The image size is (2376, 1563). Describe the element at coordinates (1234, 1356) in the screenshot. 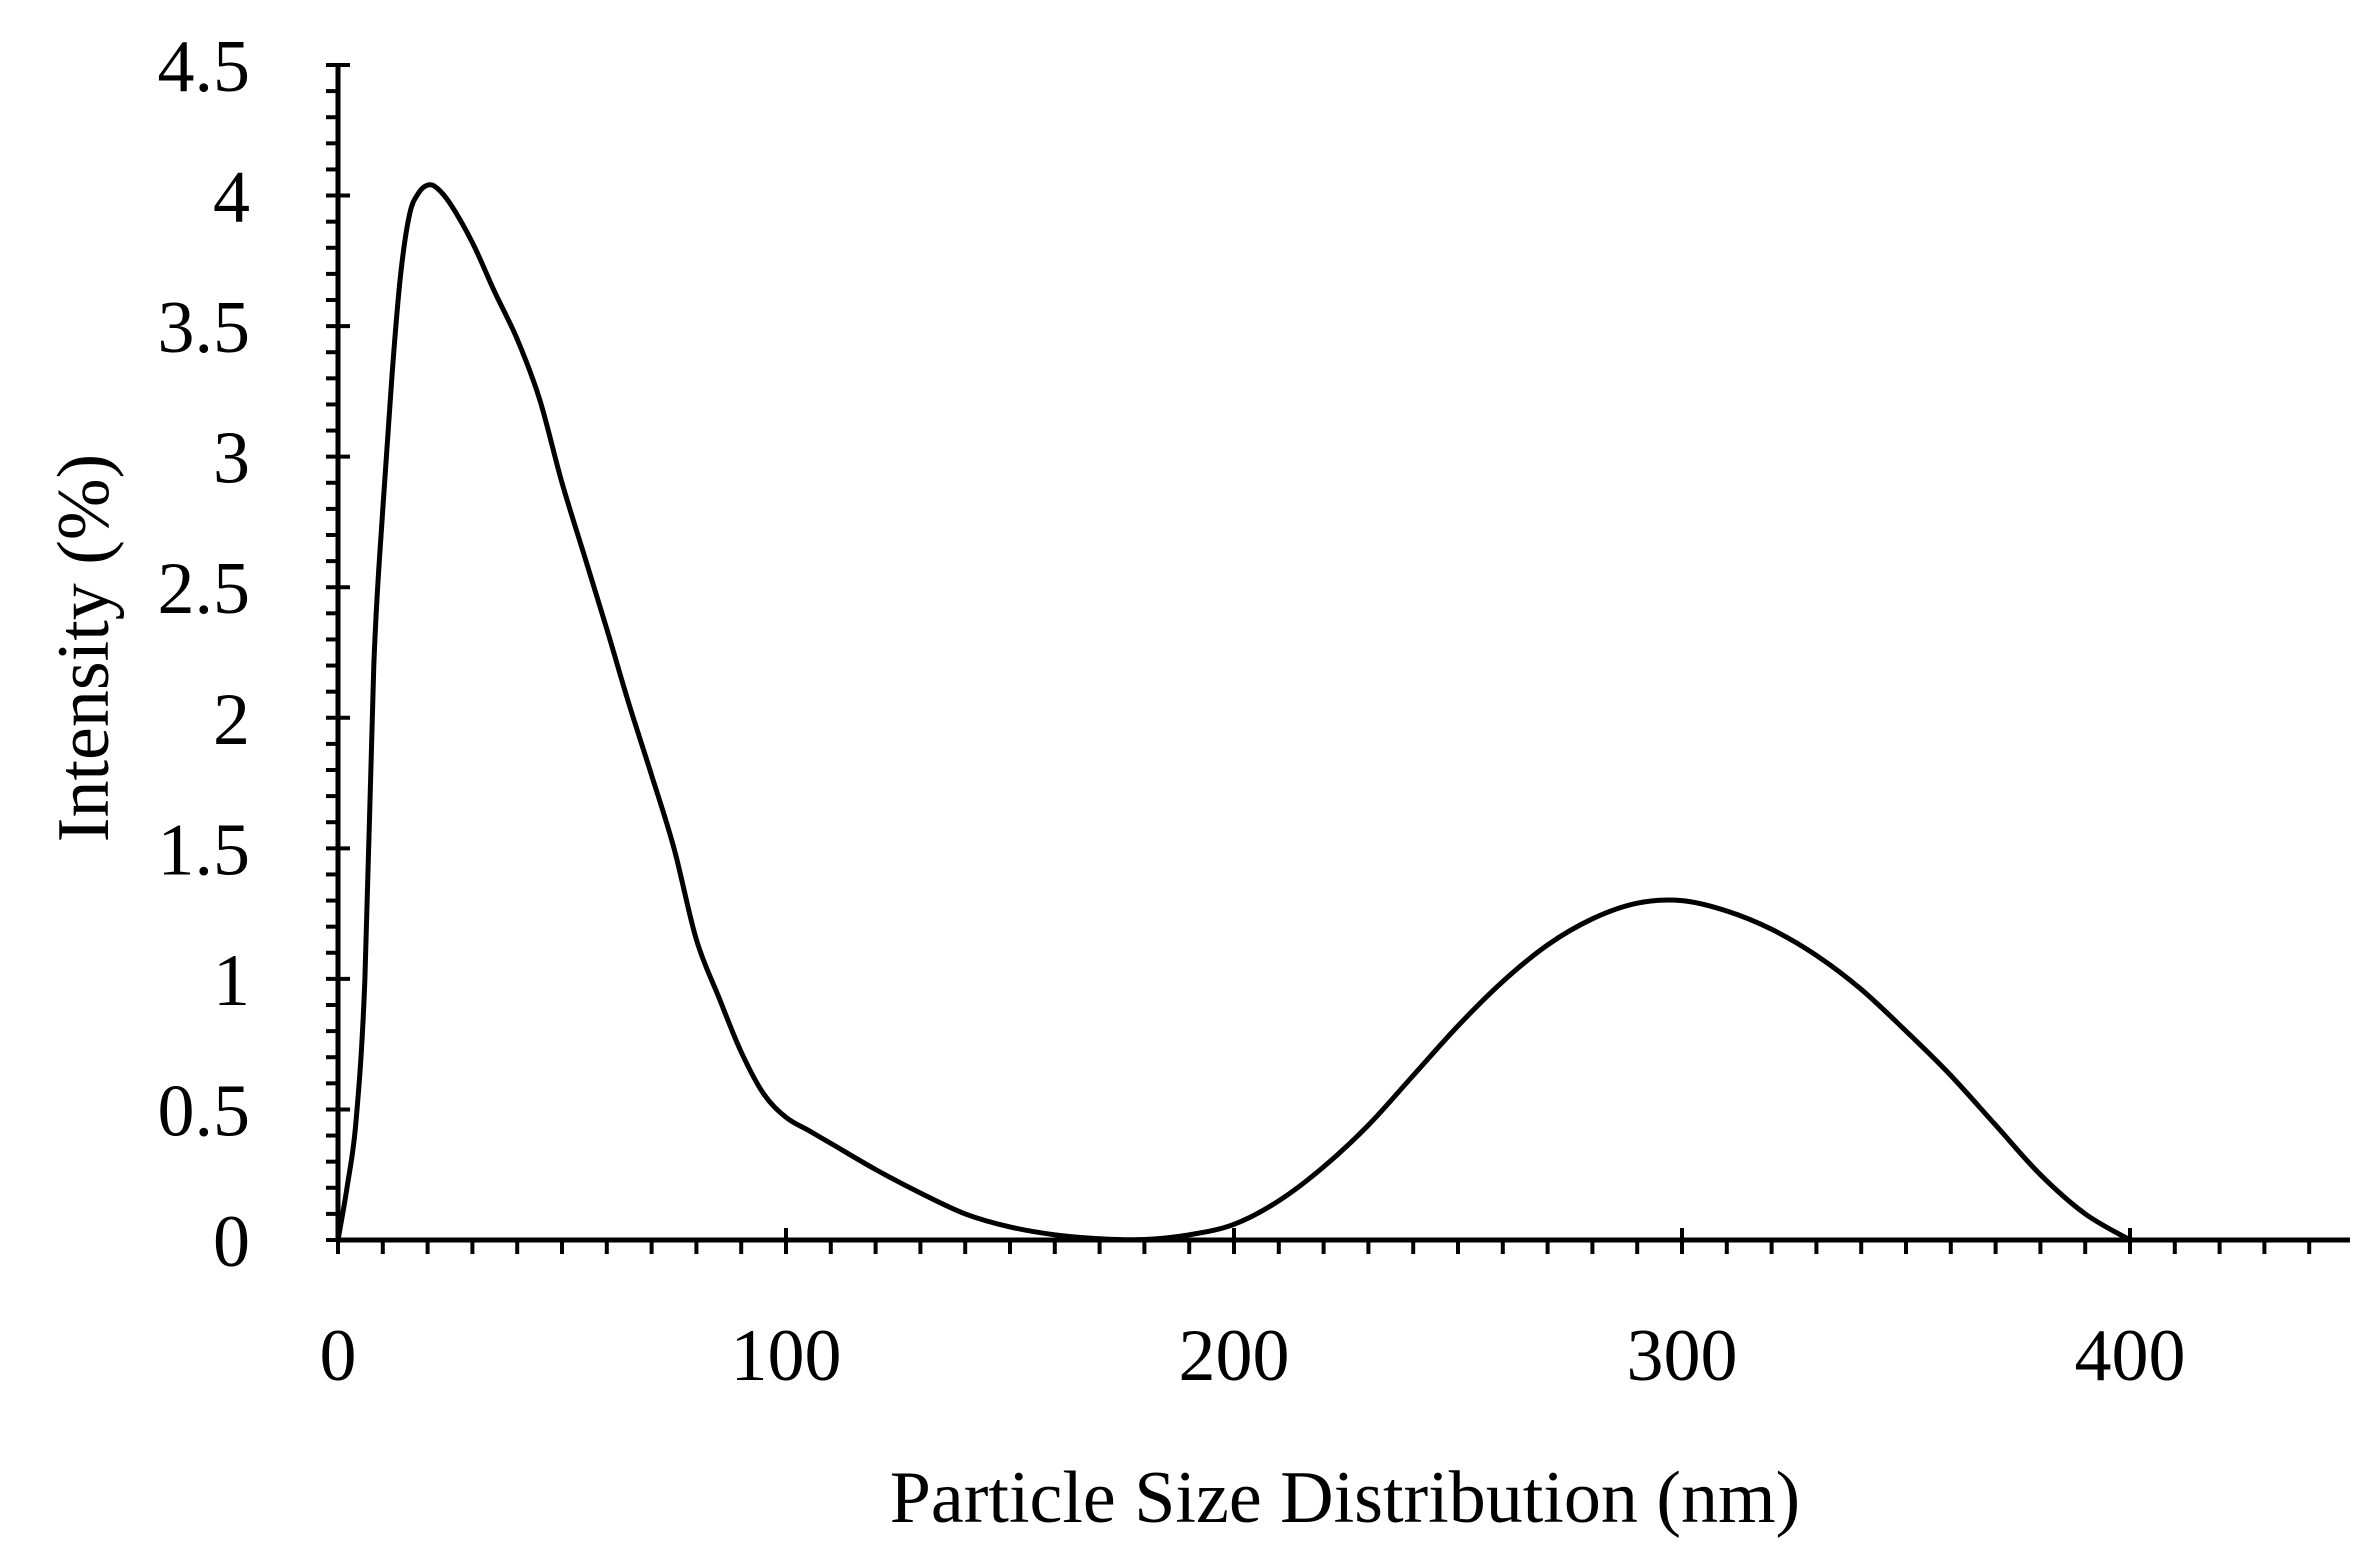

I see `x-tick-label: 200` at that location.